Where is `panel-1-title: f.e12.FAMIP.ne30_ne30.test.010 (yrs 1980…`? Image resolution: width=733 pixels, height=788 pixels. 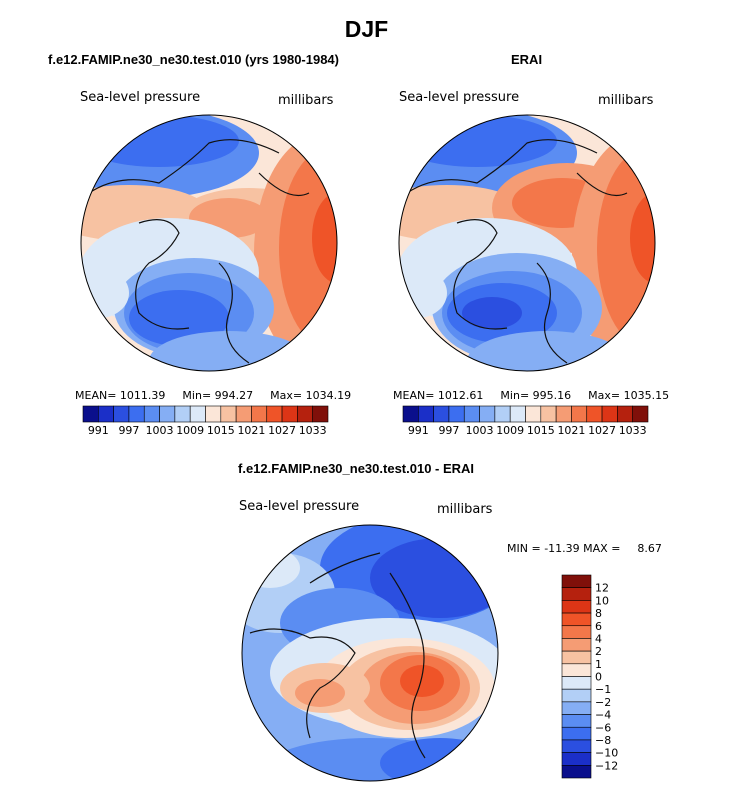
panel-1-title: f.e12.FAMIP.ne30_ne30.test.010 (yrs 1980… is located at coordinates (193, 59).